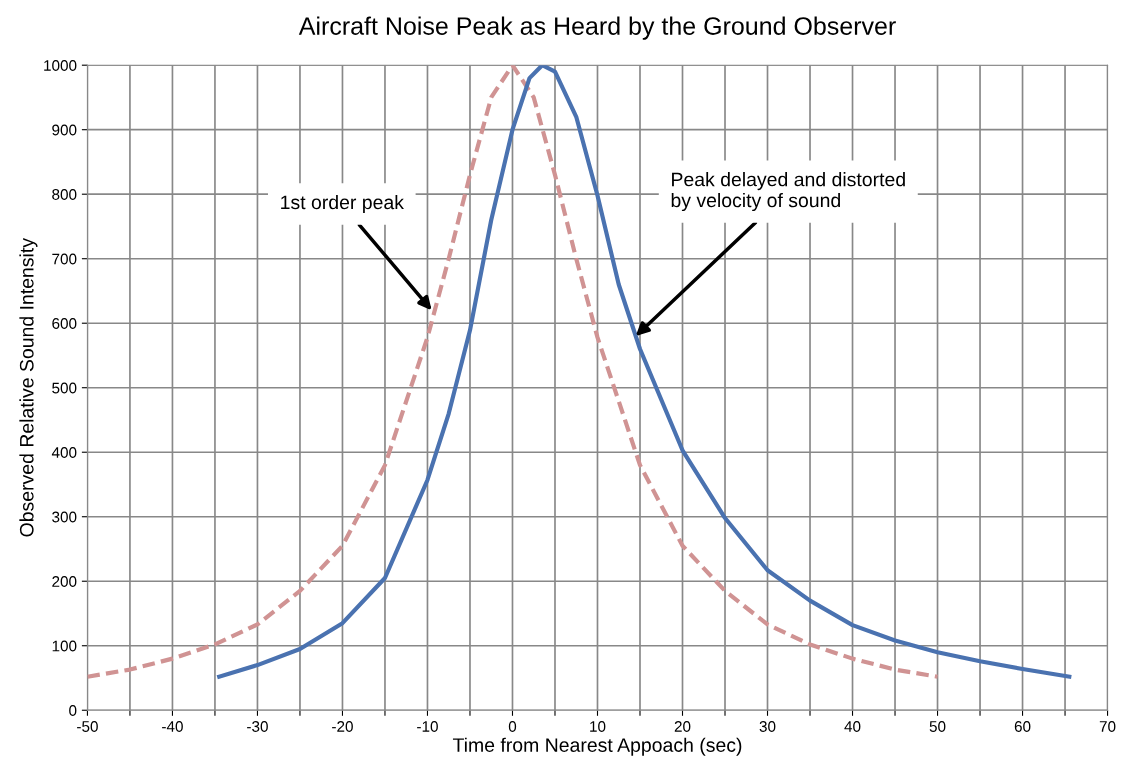  Describe the element at coordinates (87, 726) in the screenshot. I see `x-tick-label: -50` at that location.